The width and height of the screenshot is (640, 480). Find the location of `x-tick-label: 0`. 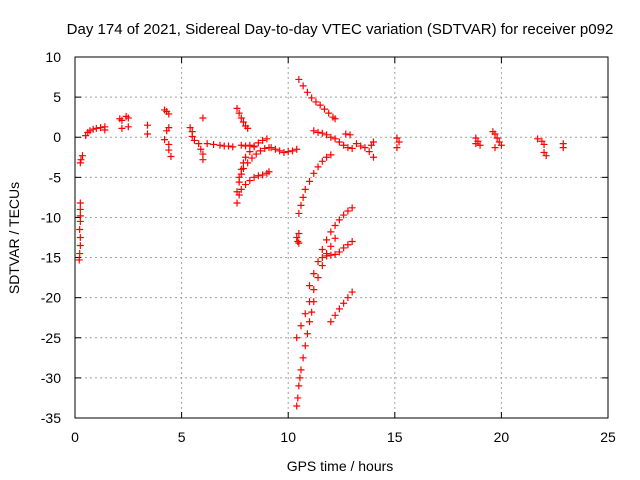

x-tick-label: 0 is located at coordinates (75, 437).